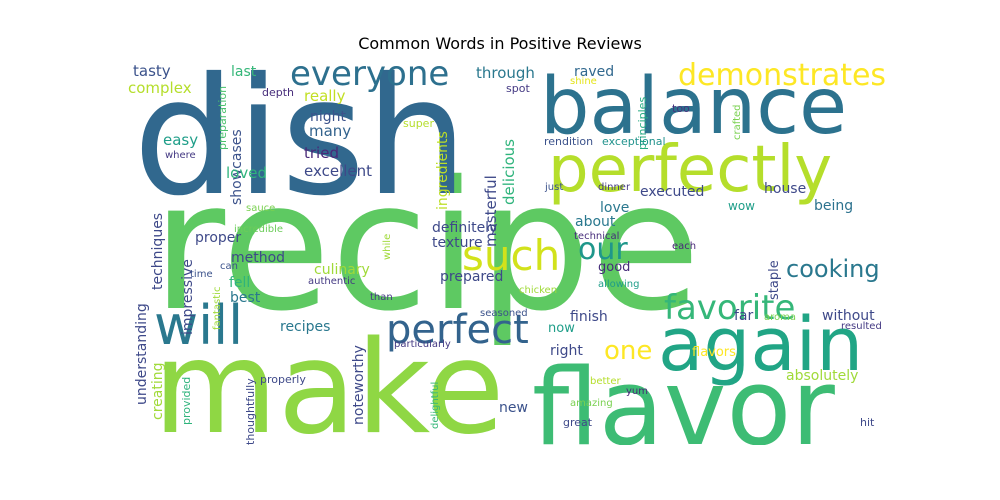 The image size is (1000, 500). Describe the element at coordinates (500, 43) in the screenshot. I see `chart-title: Common Words in Positive Reviews` at that location.